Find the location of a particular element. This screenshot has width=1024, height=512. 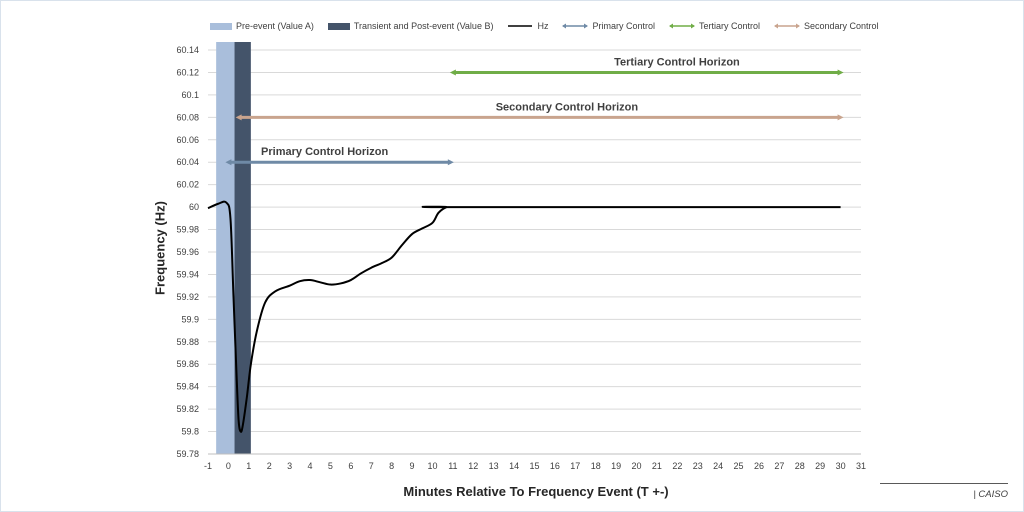

y-tick-label: 59.86 is located at coordinates (187, 364).